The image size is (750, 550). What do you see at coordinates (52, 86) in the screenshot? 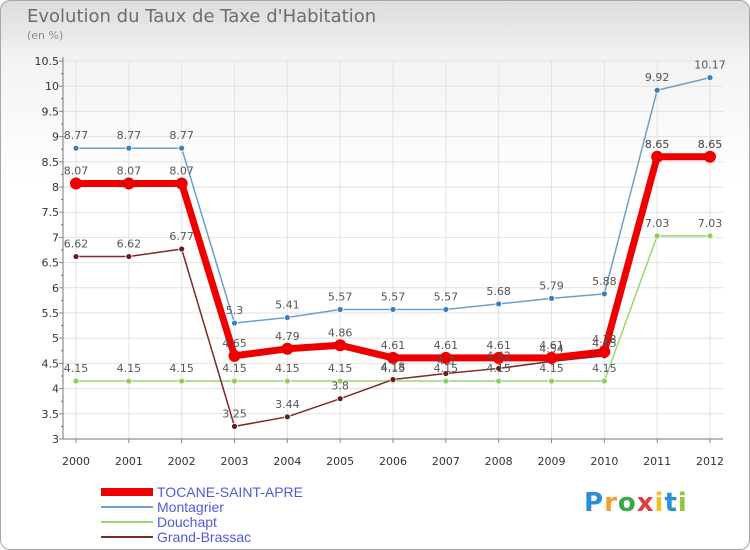
I see `y-tick-label: 10` at bounding box center [52, 86].